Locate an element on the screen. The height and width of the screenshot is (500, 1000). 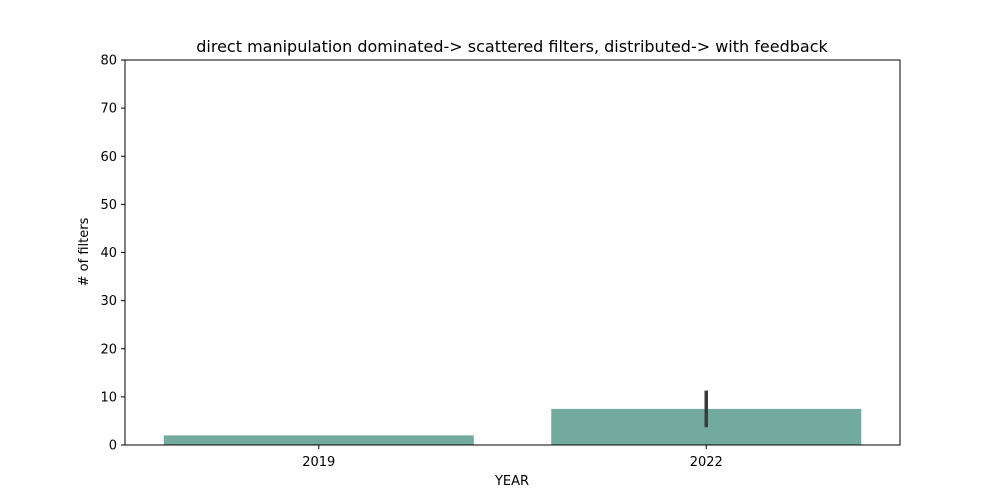
y-tick-label: 40 is located at coordinates (108, 253).